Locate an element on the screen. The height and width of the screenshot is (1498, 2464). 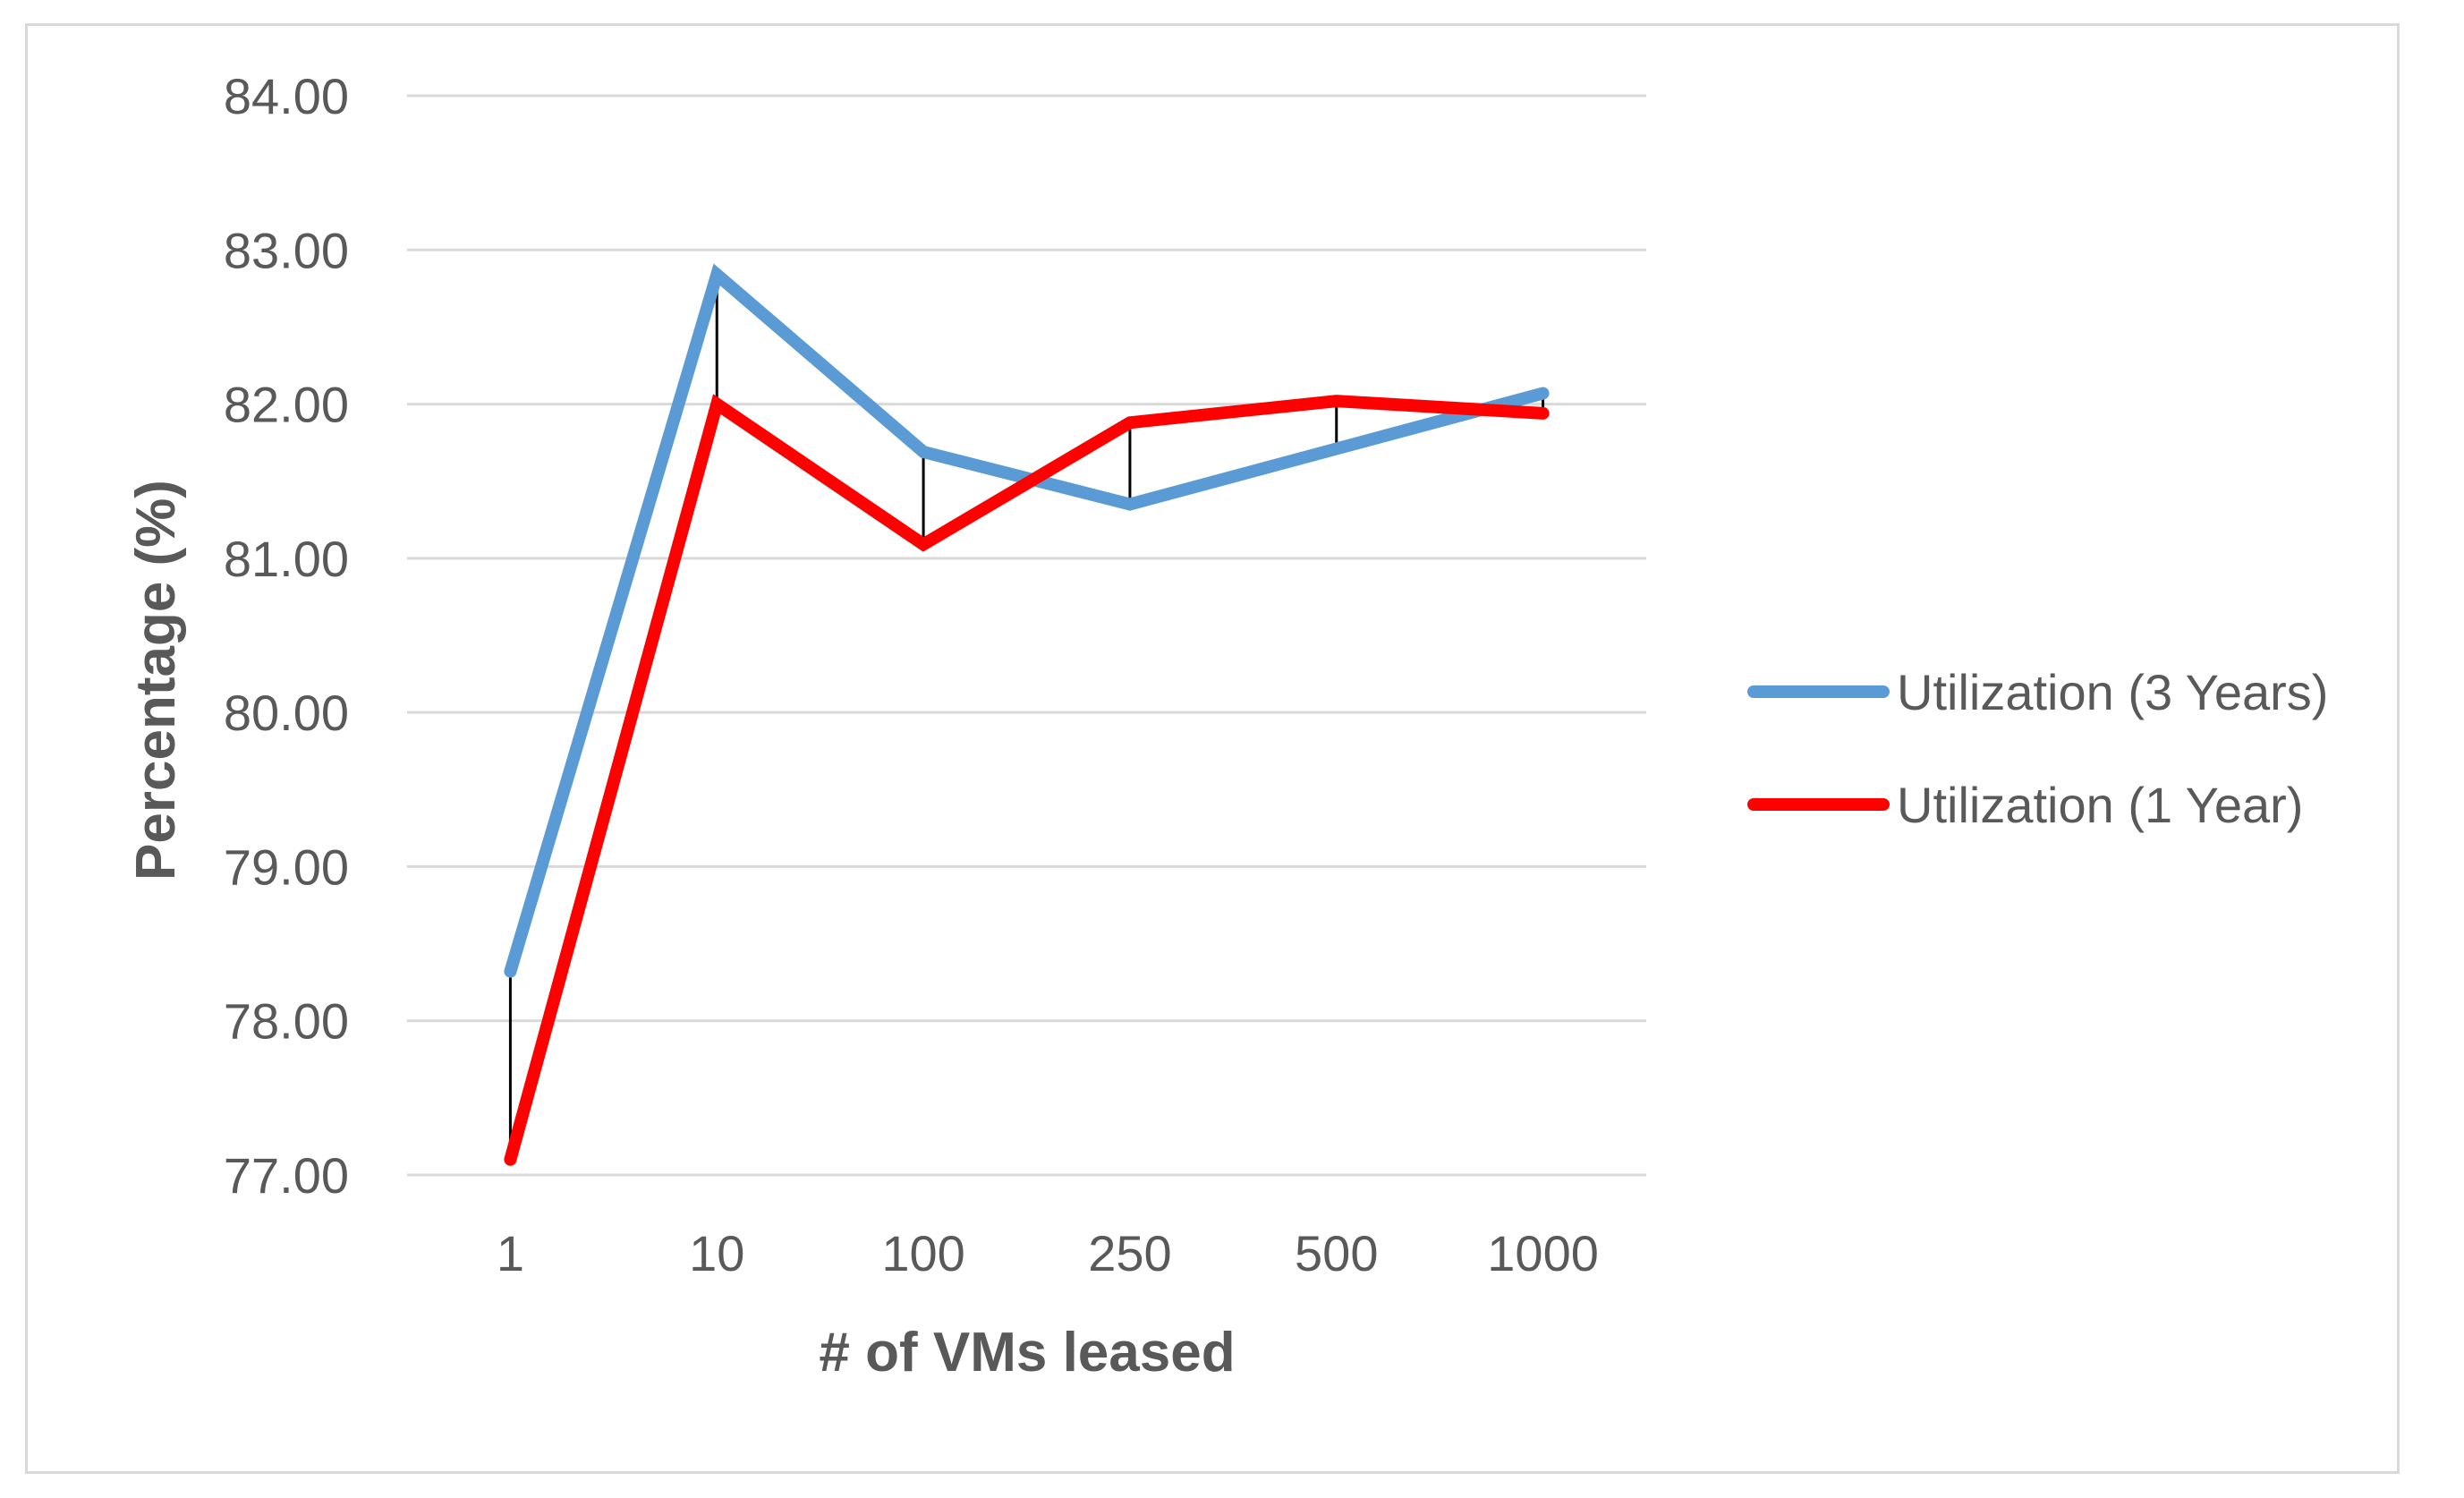
y-axis-title: Percentage (%) is located at coordinates (156, 680).